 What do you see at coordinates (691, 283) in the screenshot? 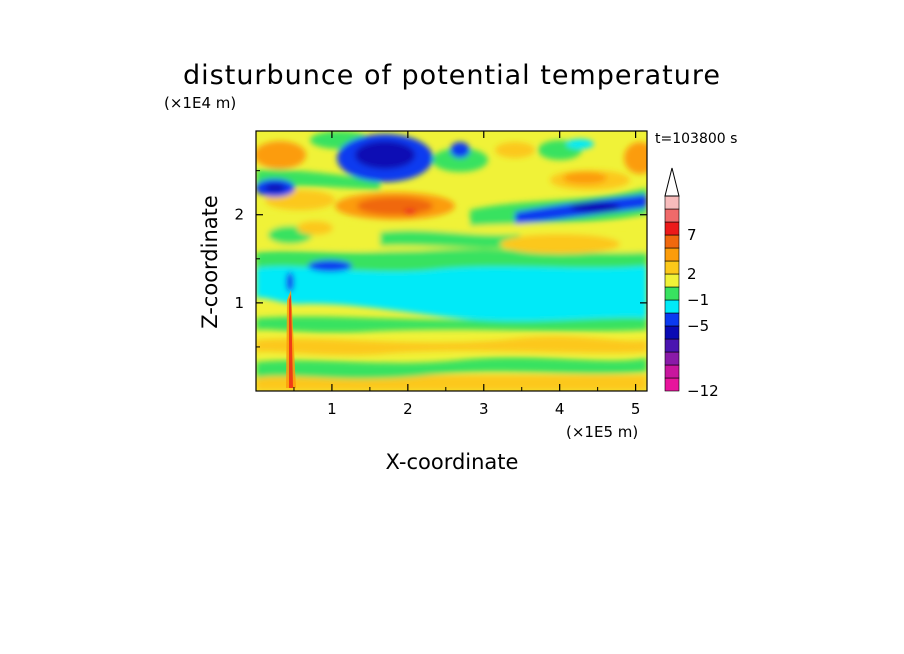
I see `colorbar: −12−5−127` at bounding box center [691, 283].